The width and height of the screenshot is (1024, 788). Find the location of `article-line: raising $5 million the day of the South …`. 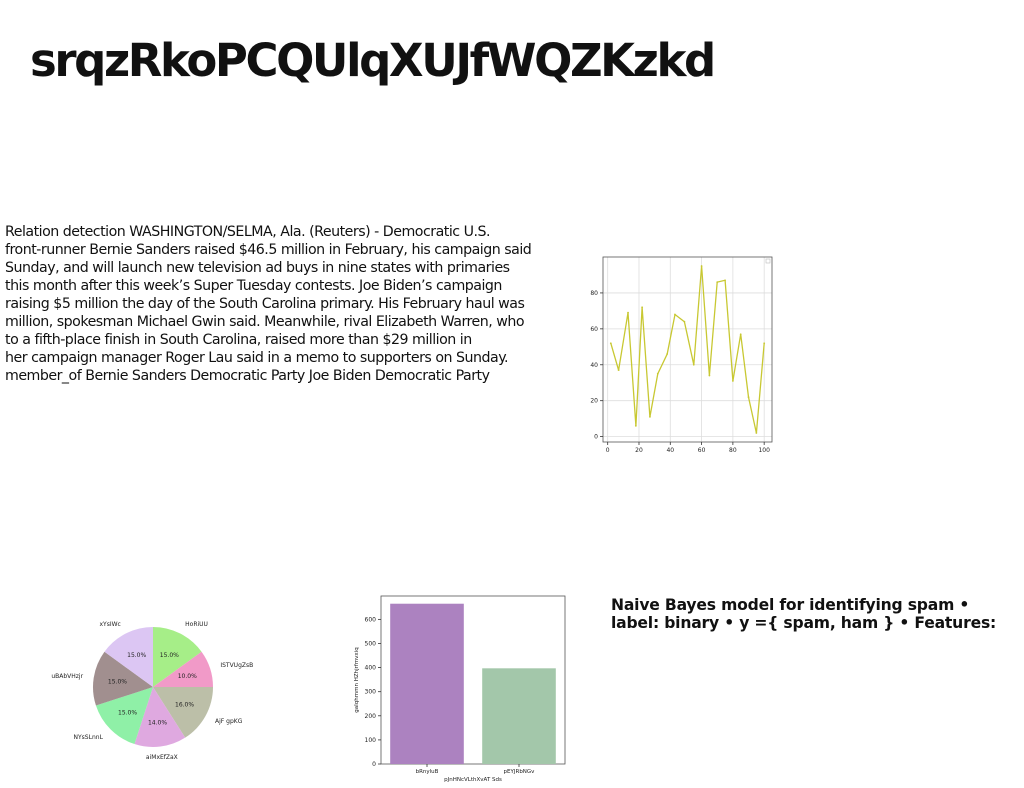

article-line: raising $5 million the day of the South … is located at coordinates (265, 304).